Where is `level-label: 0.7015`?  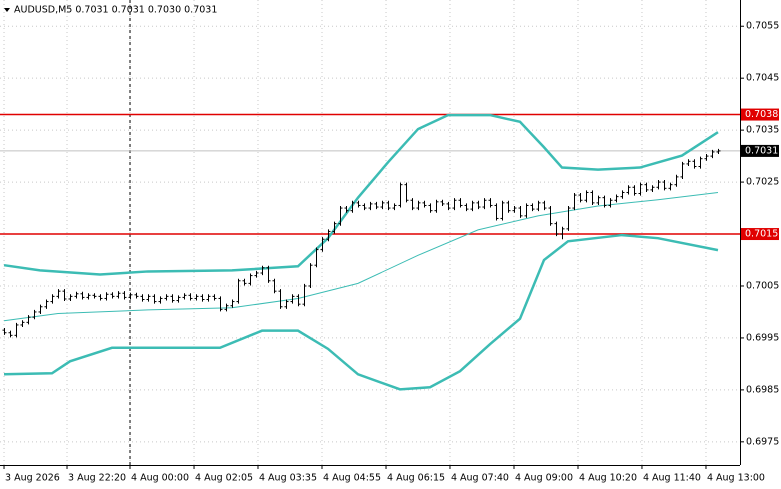
level-label: 0.7015 is located at coordinates (761, 234).